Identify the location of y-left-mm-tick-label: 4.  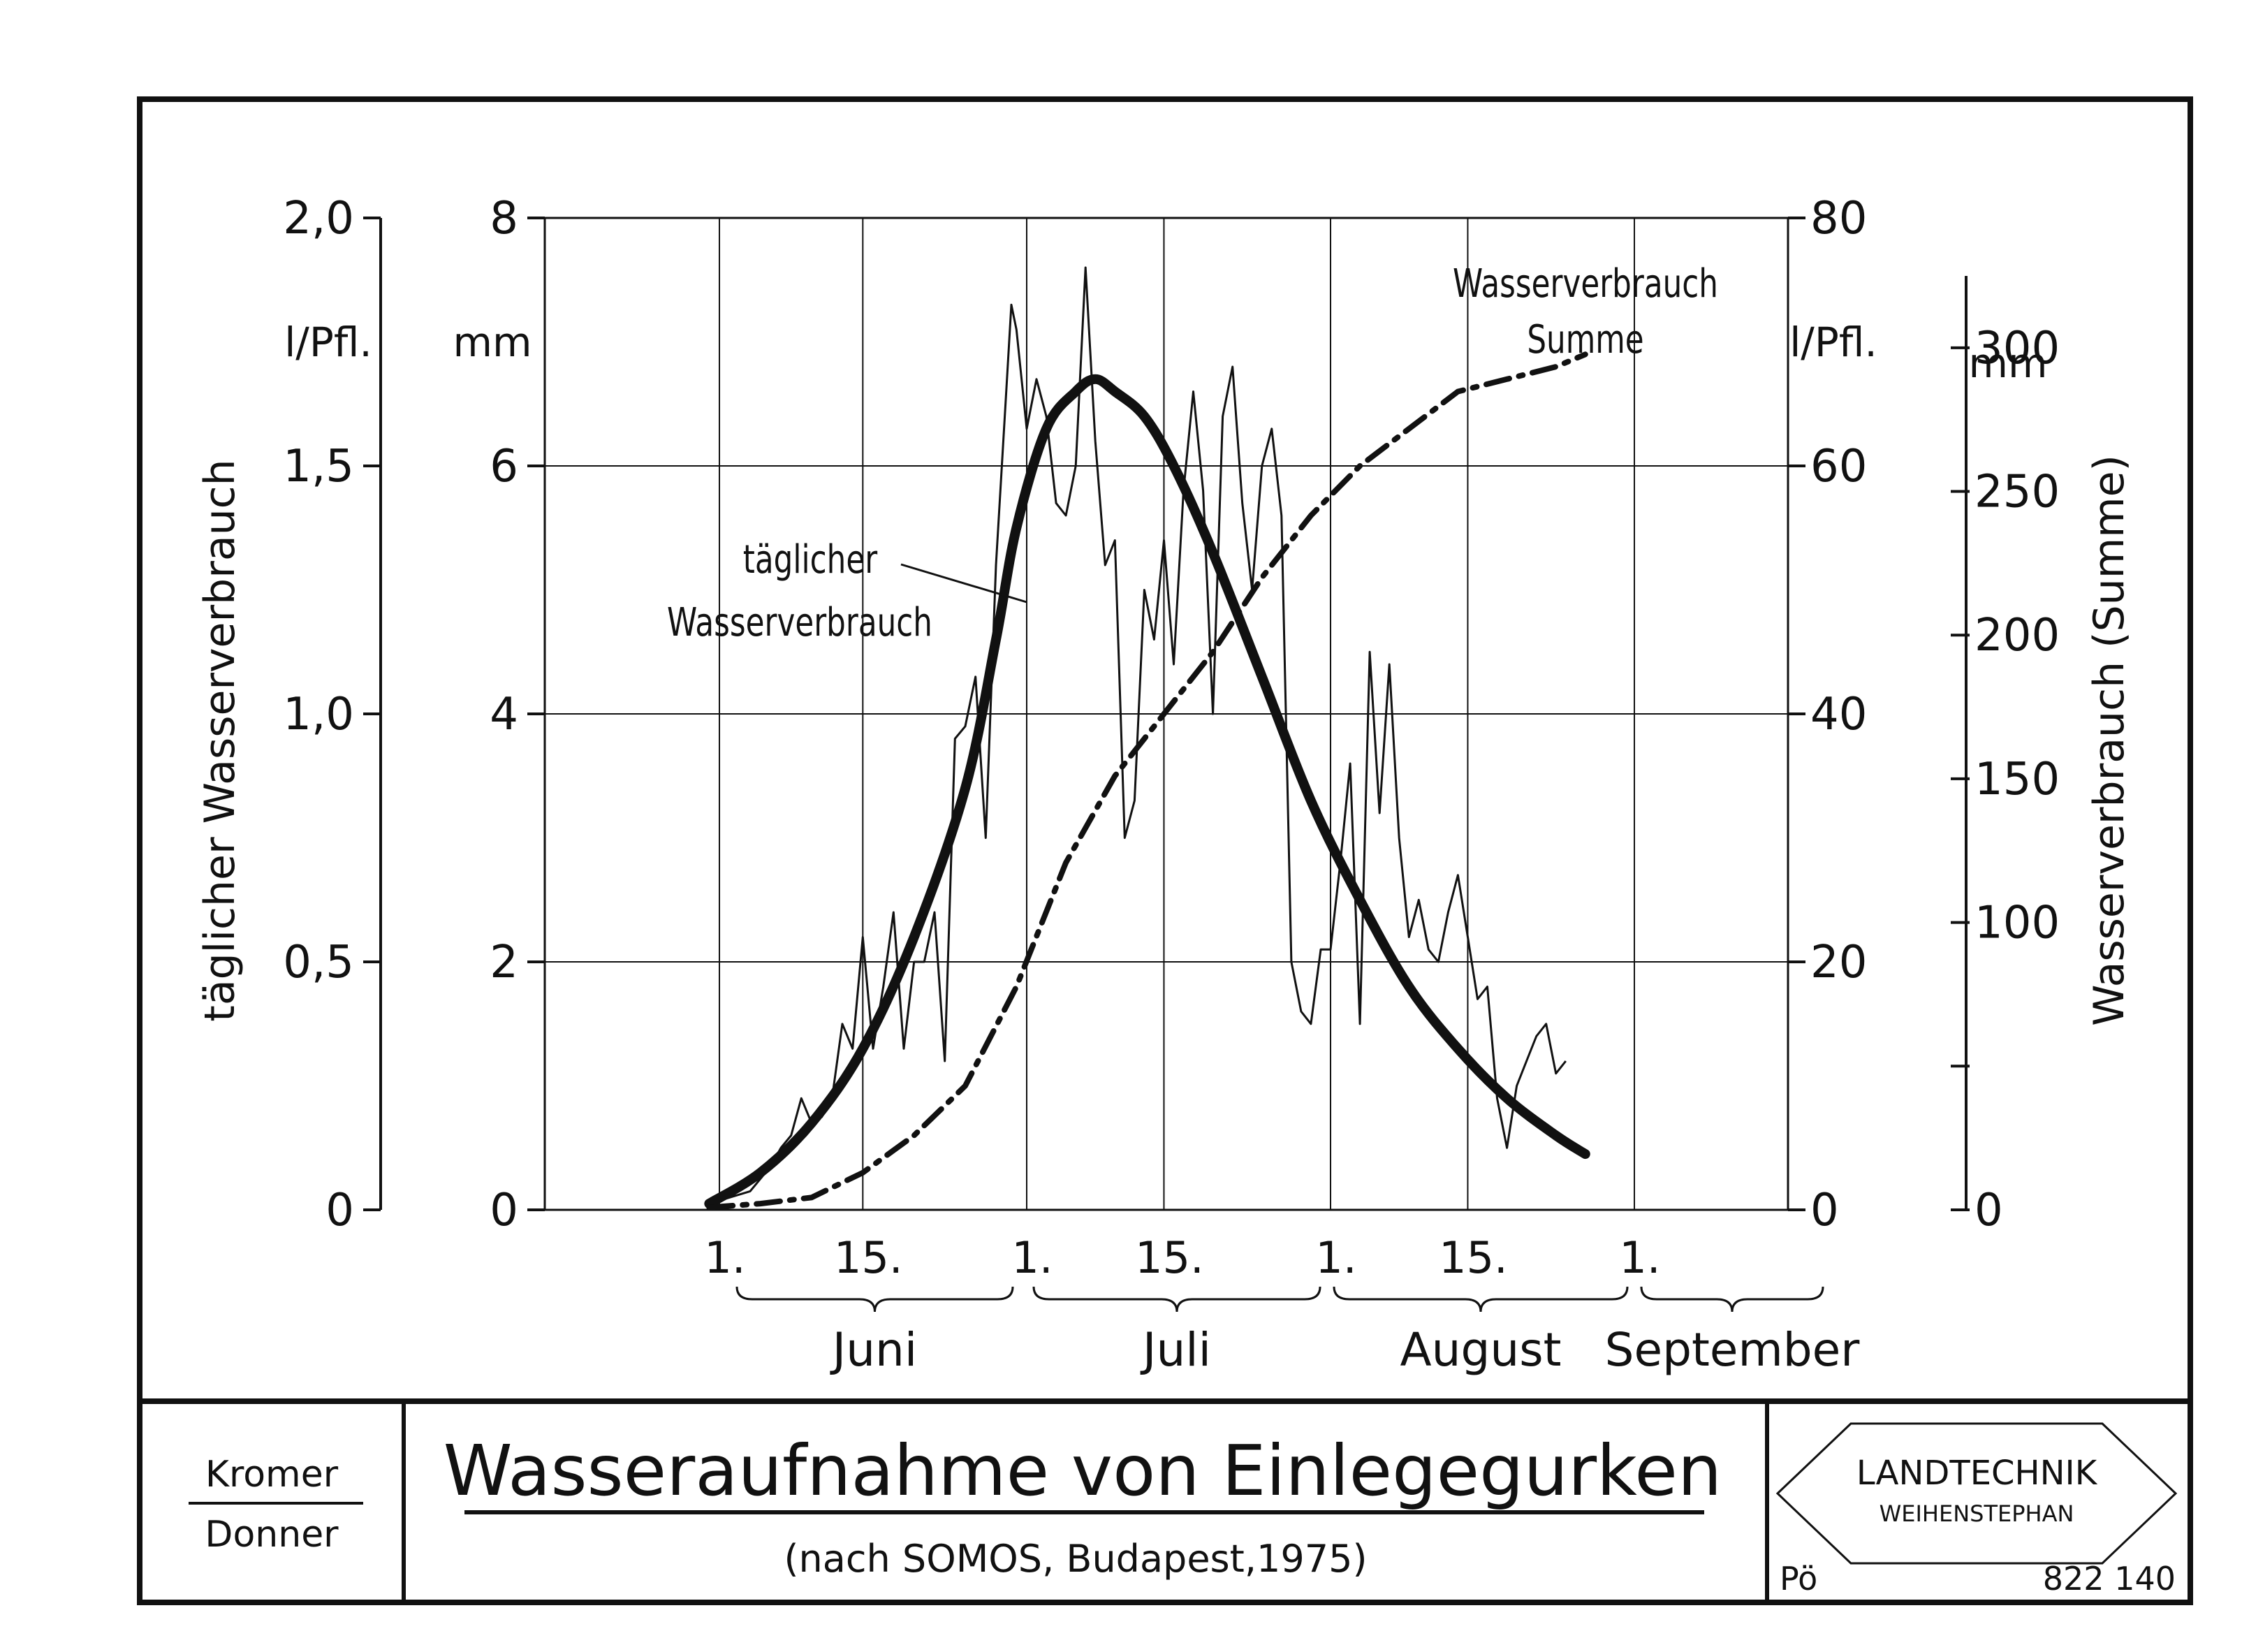
(504, 714).